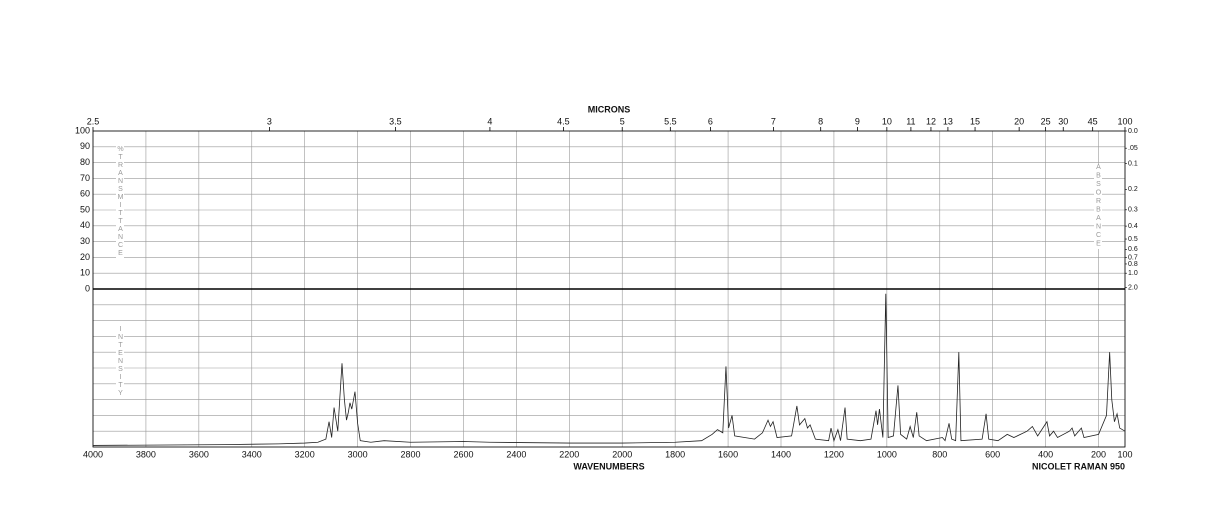  I want to click on microns-tick-label: 6, so click(710, 121).